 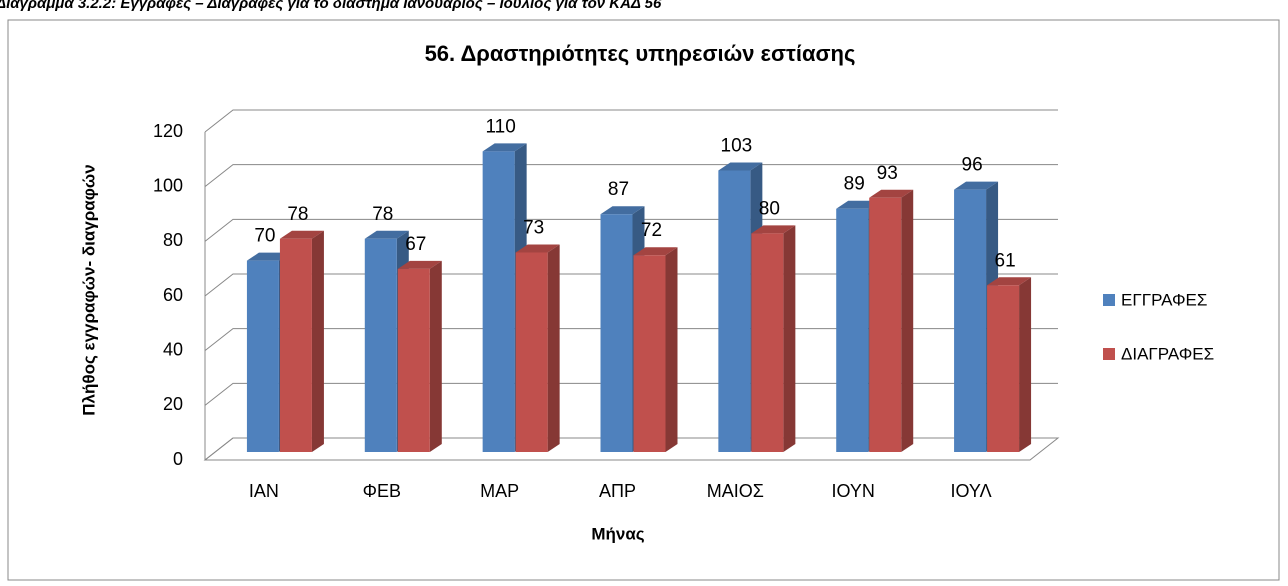 I want to click on data-label: 87, so click(x=618, y=189).